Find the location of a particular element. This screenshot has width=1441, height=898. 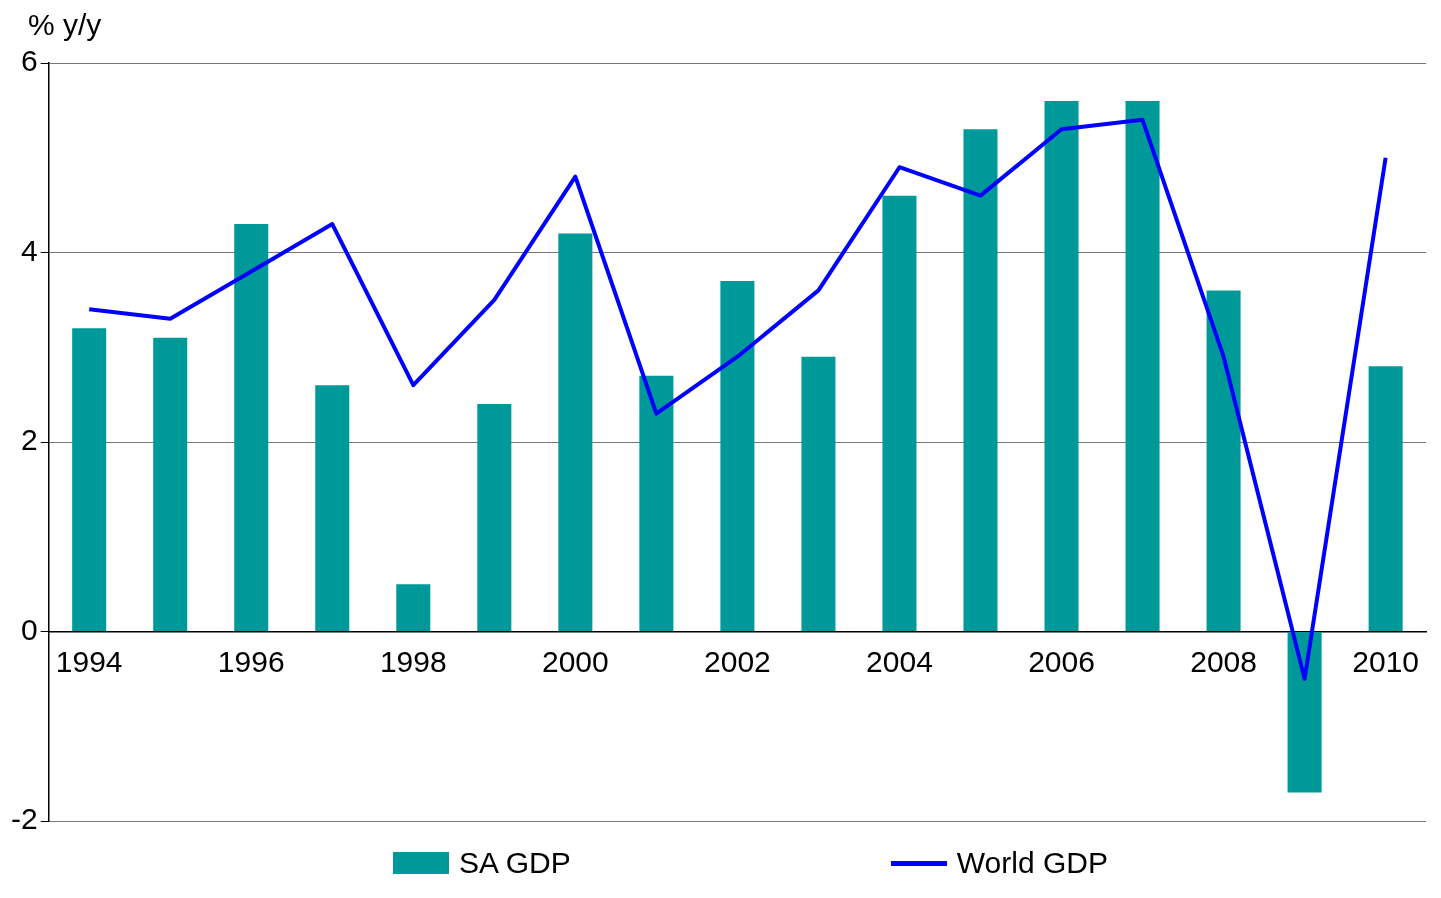

x-tick-label: 2006 is located at coordinates (1061, 661).